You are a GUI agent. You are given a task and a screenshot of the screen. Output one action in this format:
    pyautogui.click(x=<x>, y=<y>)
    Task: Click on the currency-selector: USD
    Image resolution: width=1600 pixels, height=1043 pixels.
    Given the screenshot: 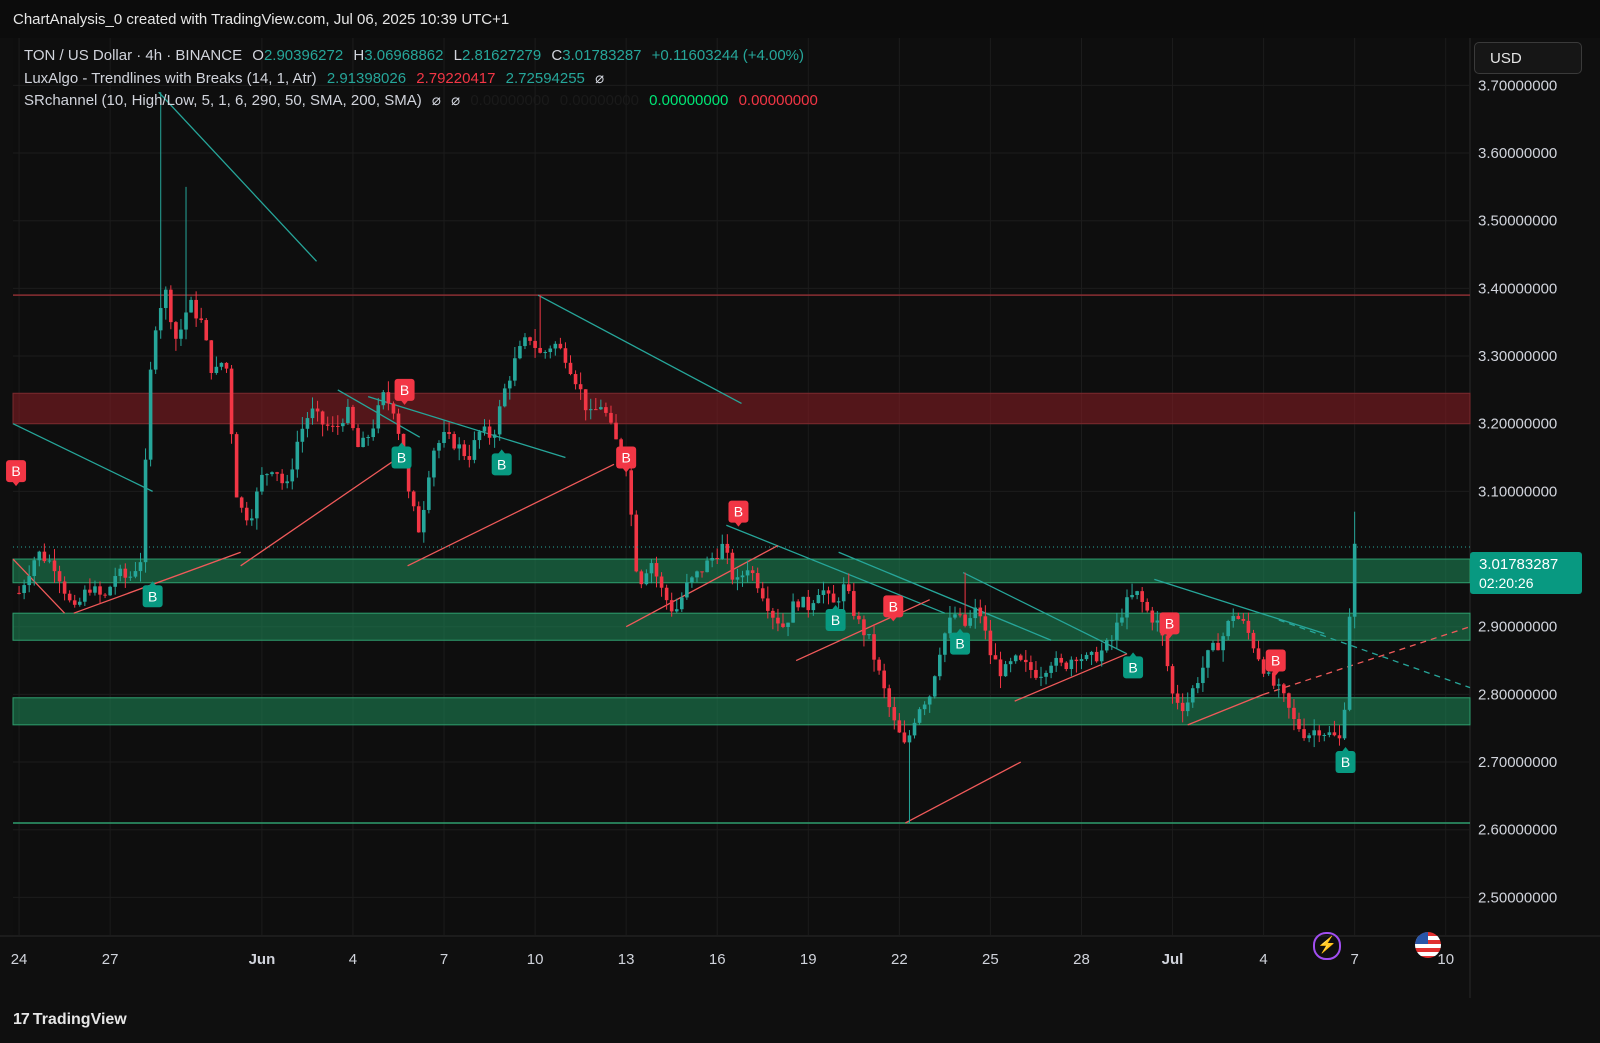 What is the action you would take?
    pyautogui.click(x=1528, y=58)
    